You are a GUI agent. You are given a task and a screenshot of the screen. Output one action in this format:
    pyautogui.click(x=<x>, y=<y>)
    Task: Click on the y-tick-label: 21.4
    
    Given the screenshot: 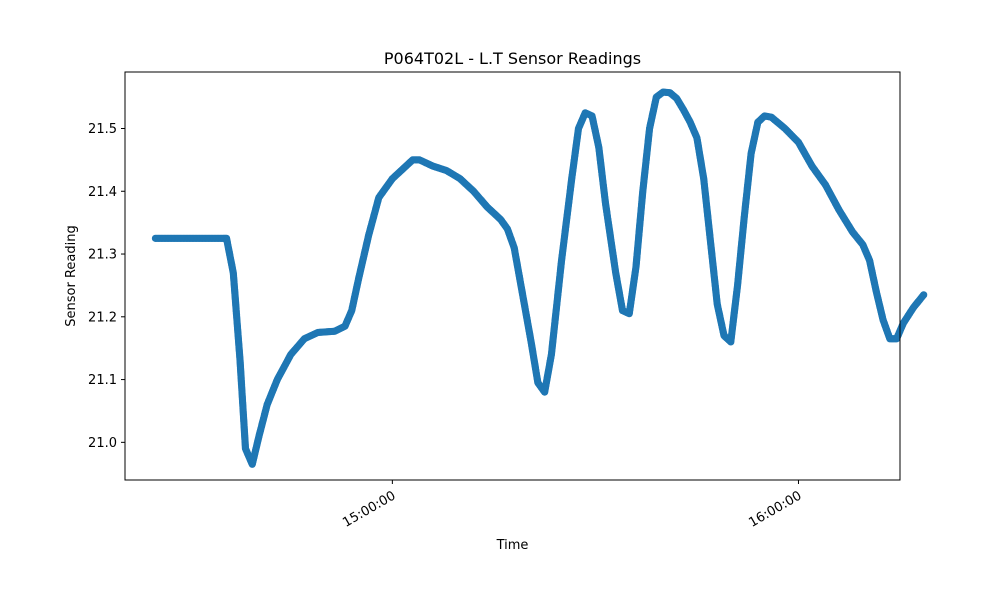 What is the action you would take?
    pyautogui.click(x=102, y=192)
    